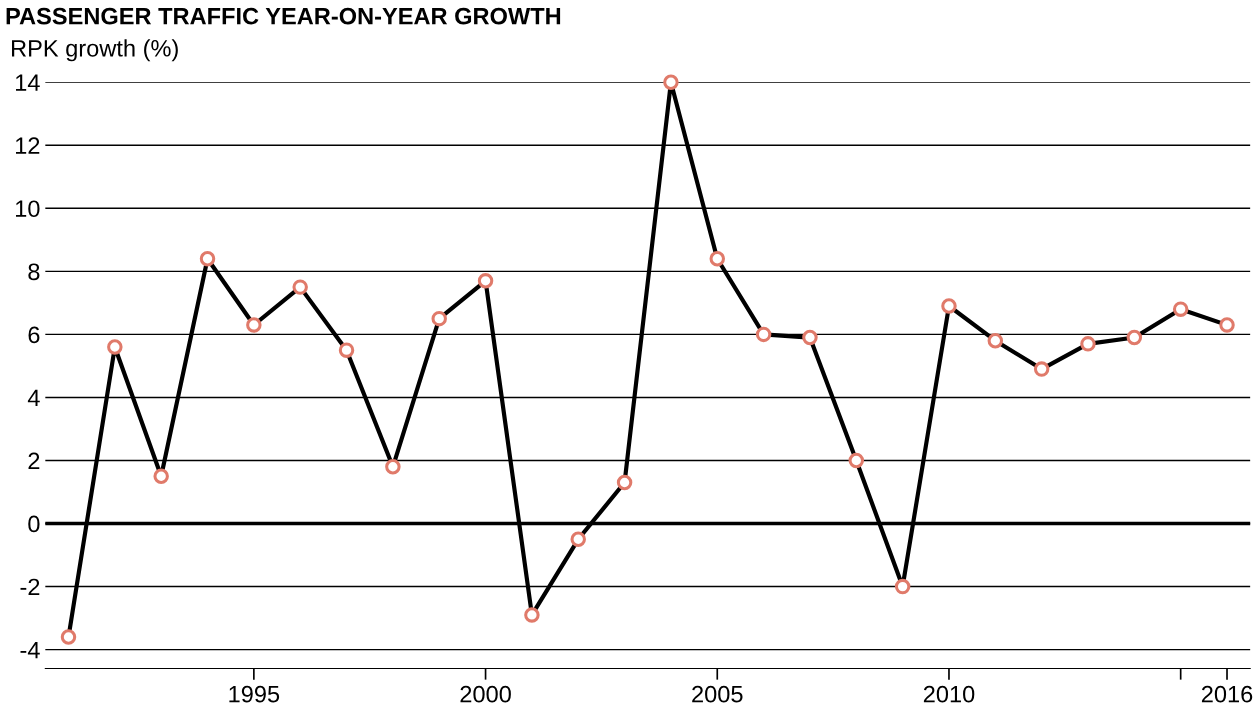 The width and height of the screenshot is (1259, 715). What do you see at coordinates (34, 524) in the screenshot?
I see `y-tick-label: 0` at bounding box center [34, 524].